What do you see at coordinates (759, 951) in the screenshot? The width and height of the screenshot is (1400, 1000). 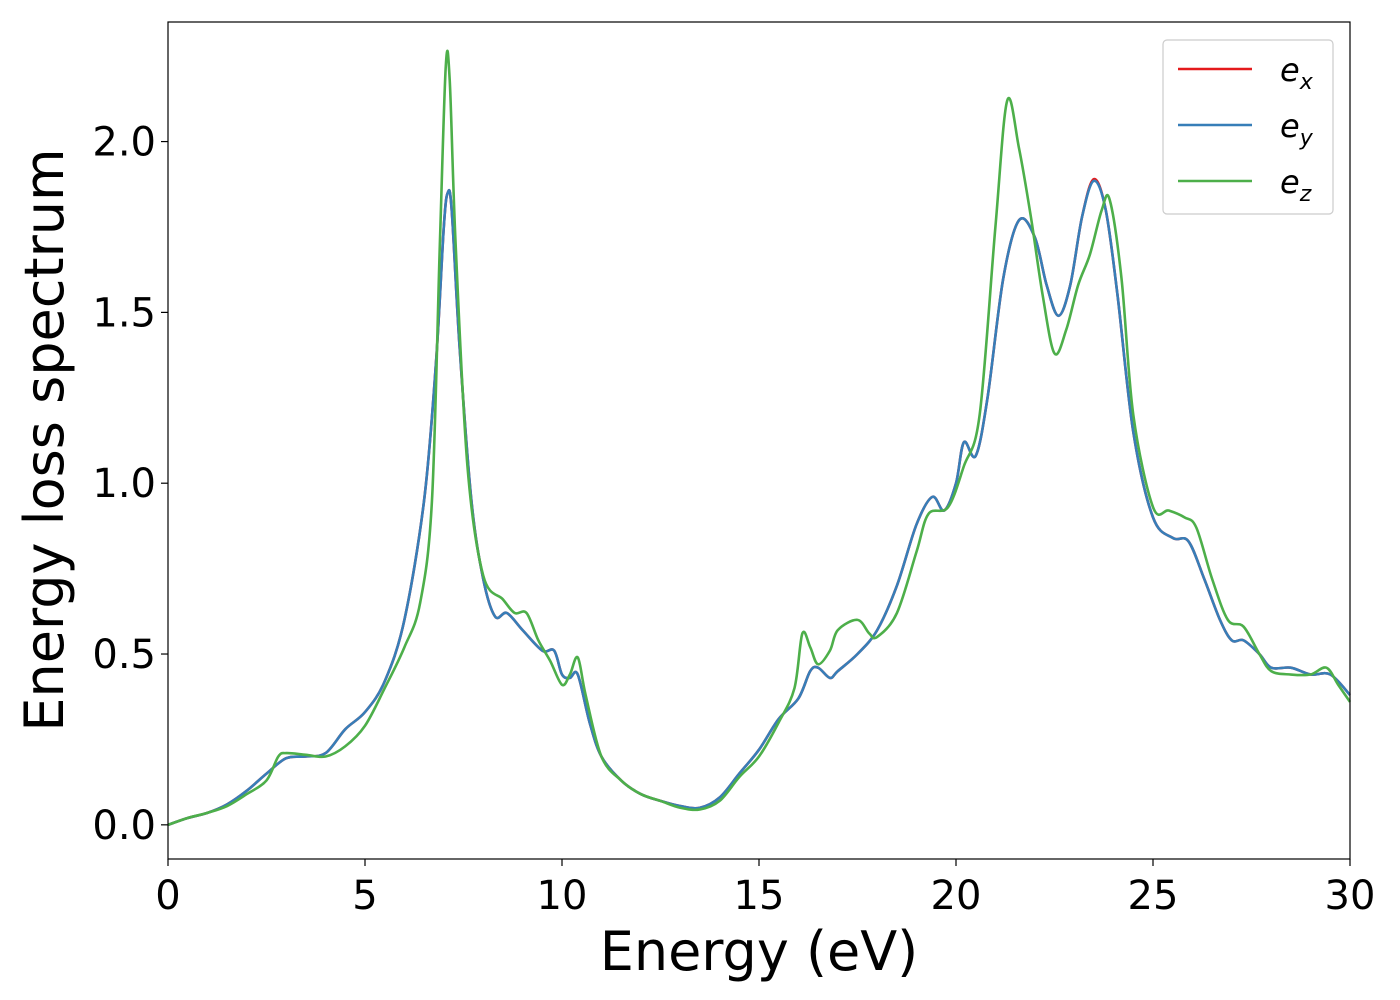 I see `x-axis-label: Energy (eV)` at bounding box center [759, 951].